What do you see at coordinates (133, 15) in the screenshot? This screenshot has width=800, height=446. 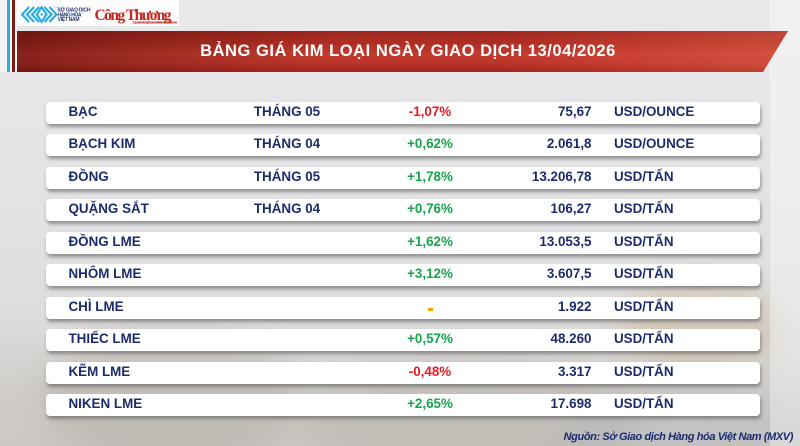 I see `svg-text: Công Thương` at bounding box center [133, 15].